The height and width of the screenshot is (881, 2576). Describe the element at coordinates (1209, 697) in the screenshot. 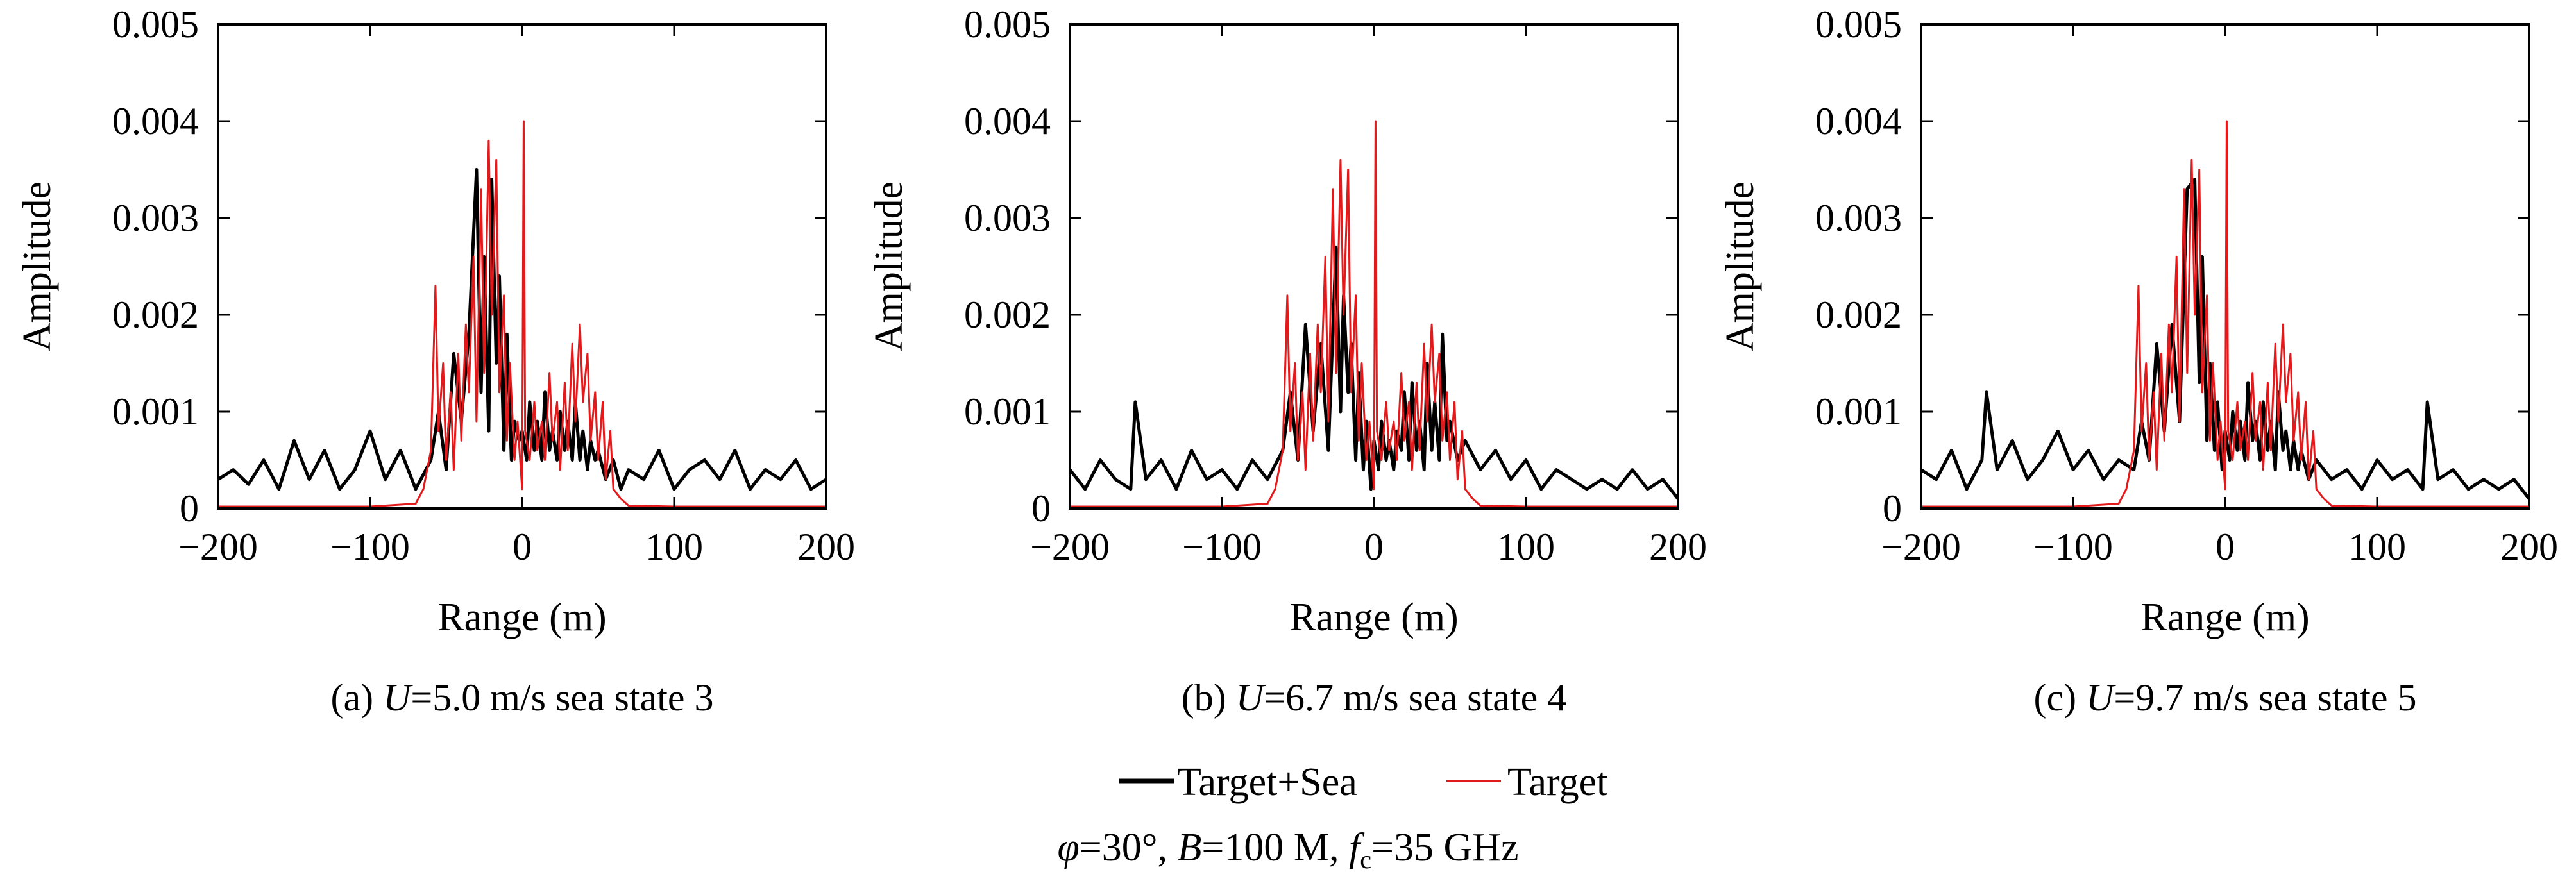

I see `caption-prefix-b: (b)` at that location.